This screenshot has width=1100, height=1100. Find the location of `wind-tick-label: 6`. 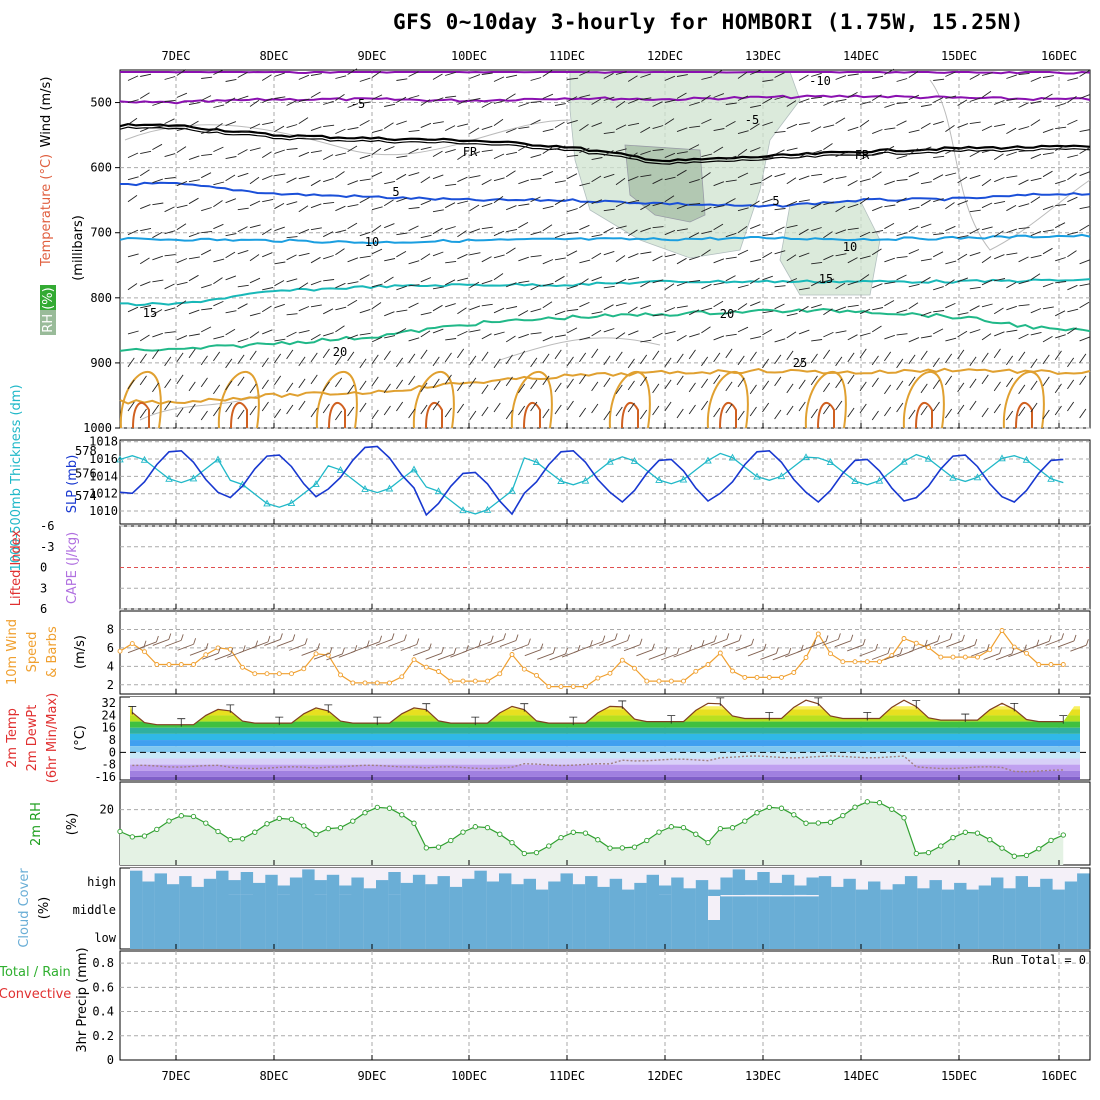

wind-tick-label: 6 is located at coordinates (110, 648).